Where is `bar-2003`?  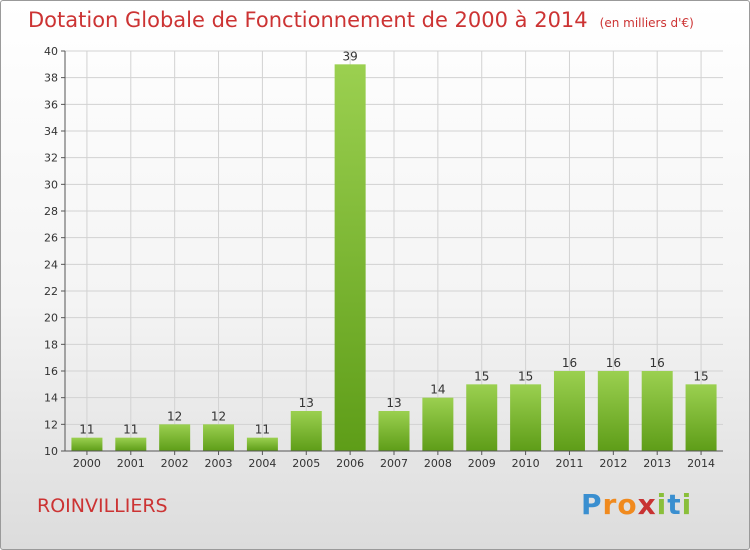
bar-2003 is located at coordinates (219, 437).